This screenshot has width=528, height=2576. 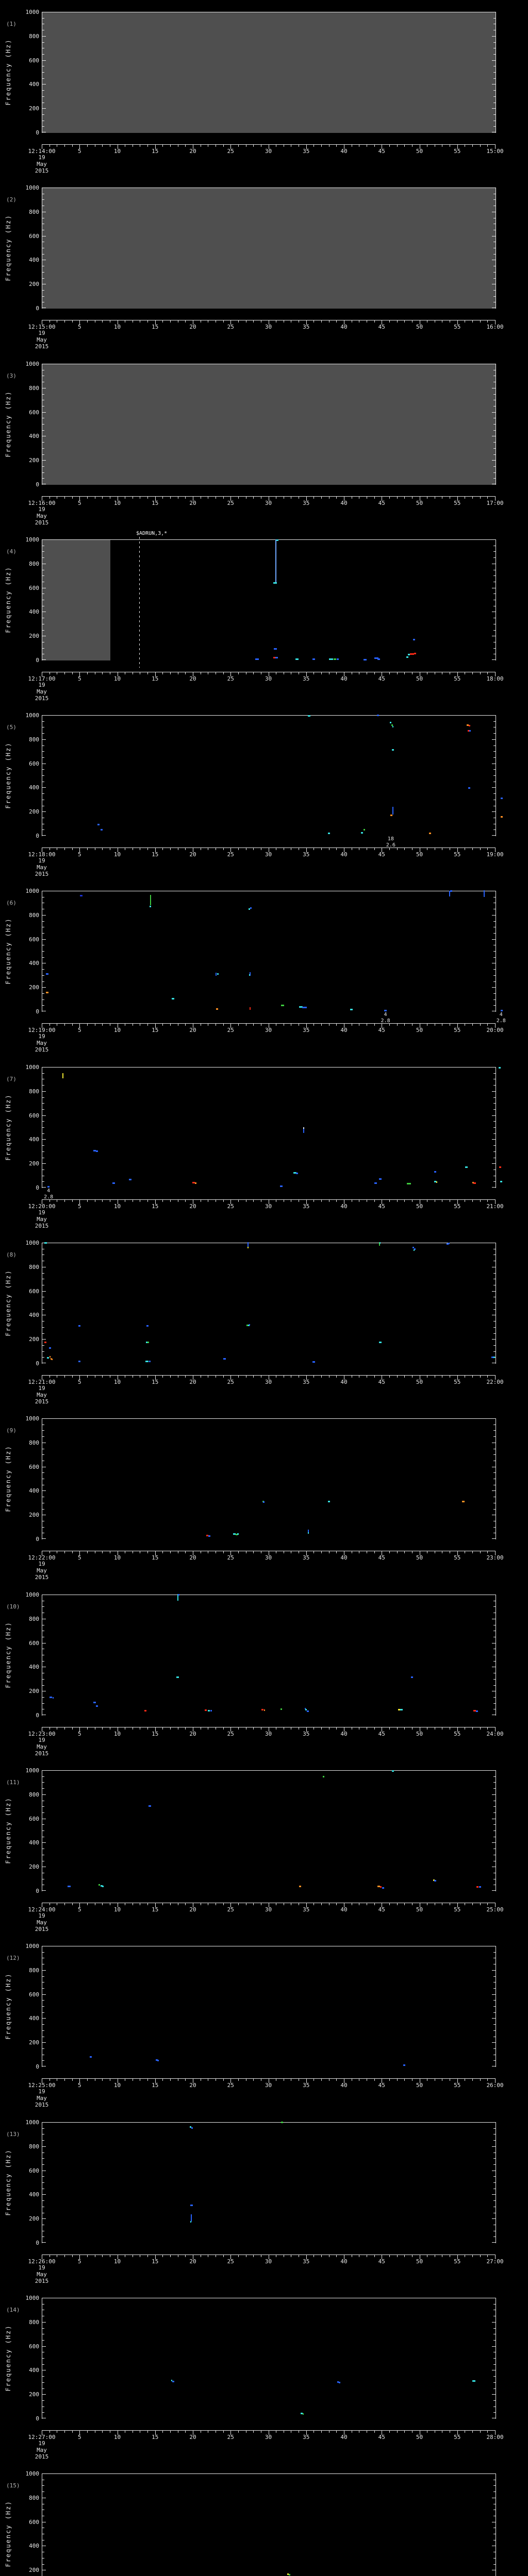 I want to click on x-tick-label: 50, so click(x=419, y=2261).